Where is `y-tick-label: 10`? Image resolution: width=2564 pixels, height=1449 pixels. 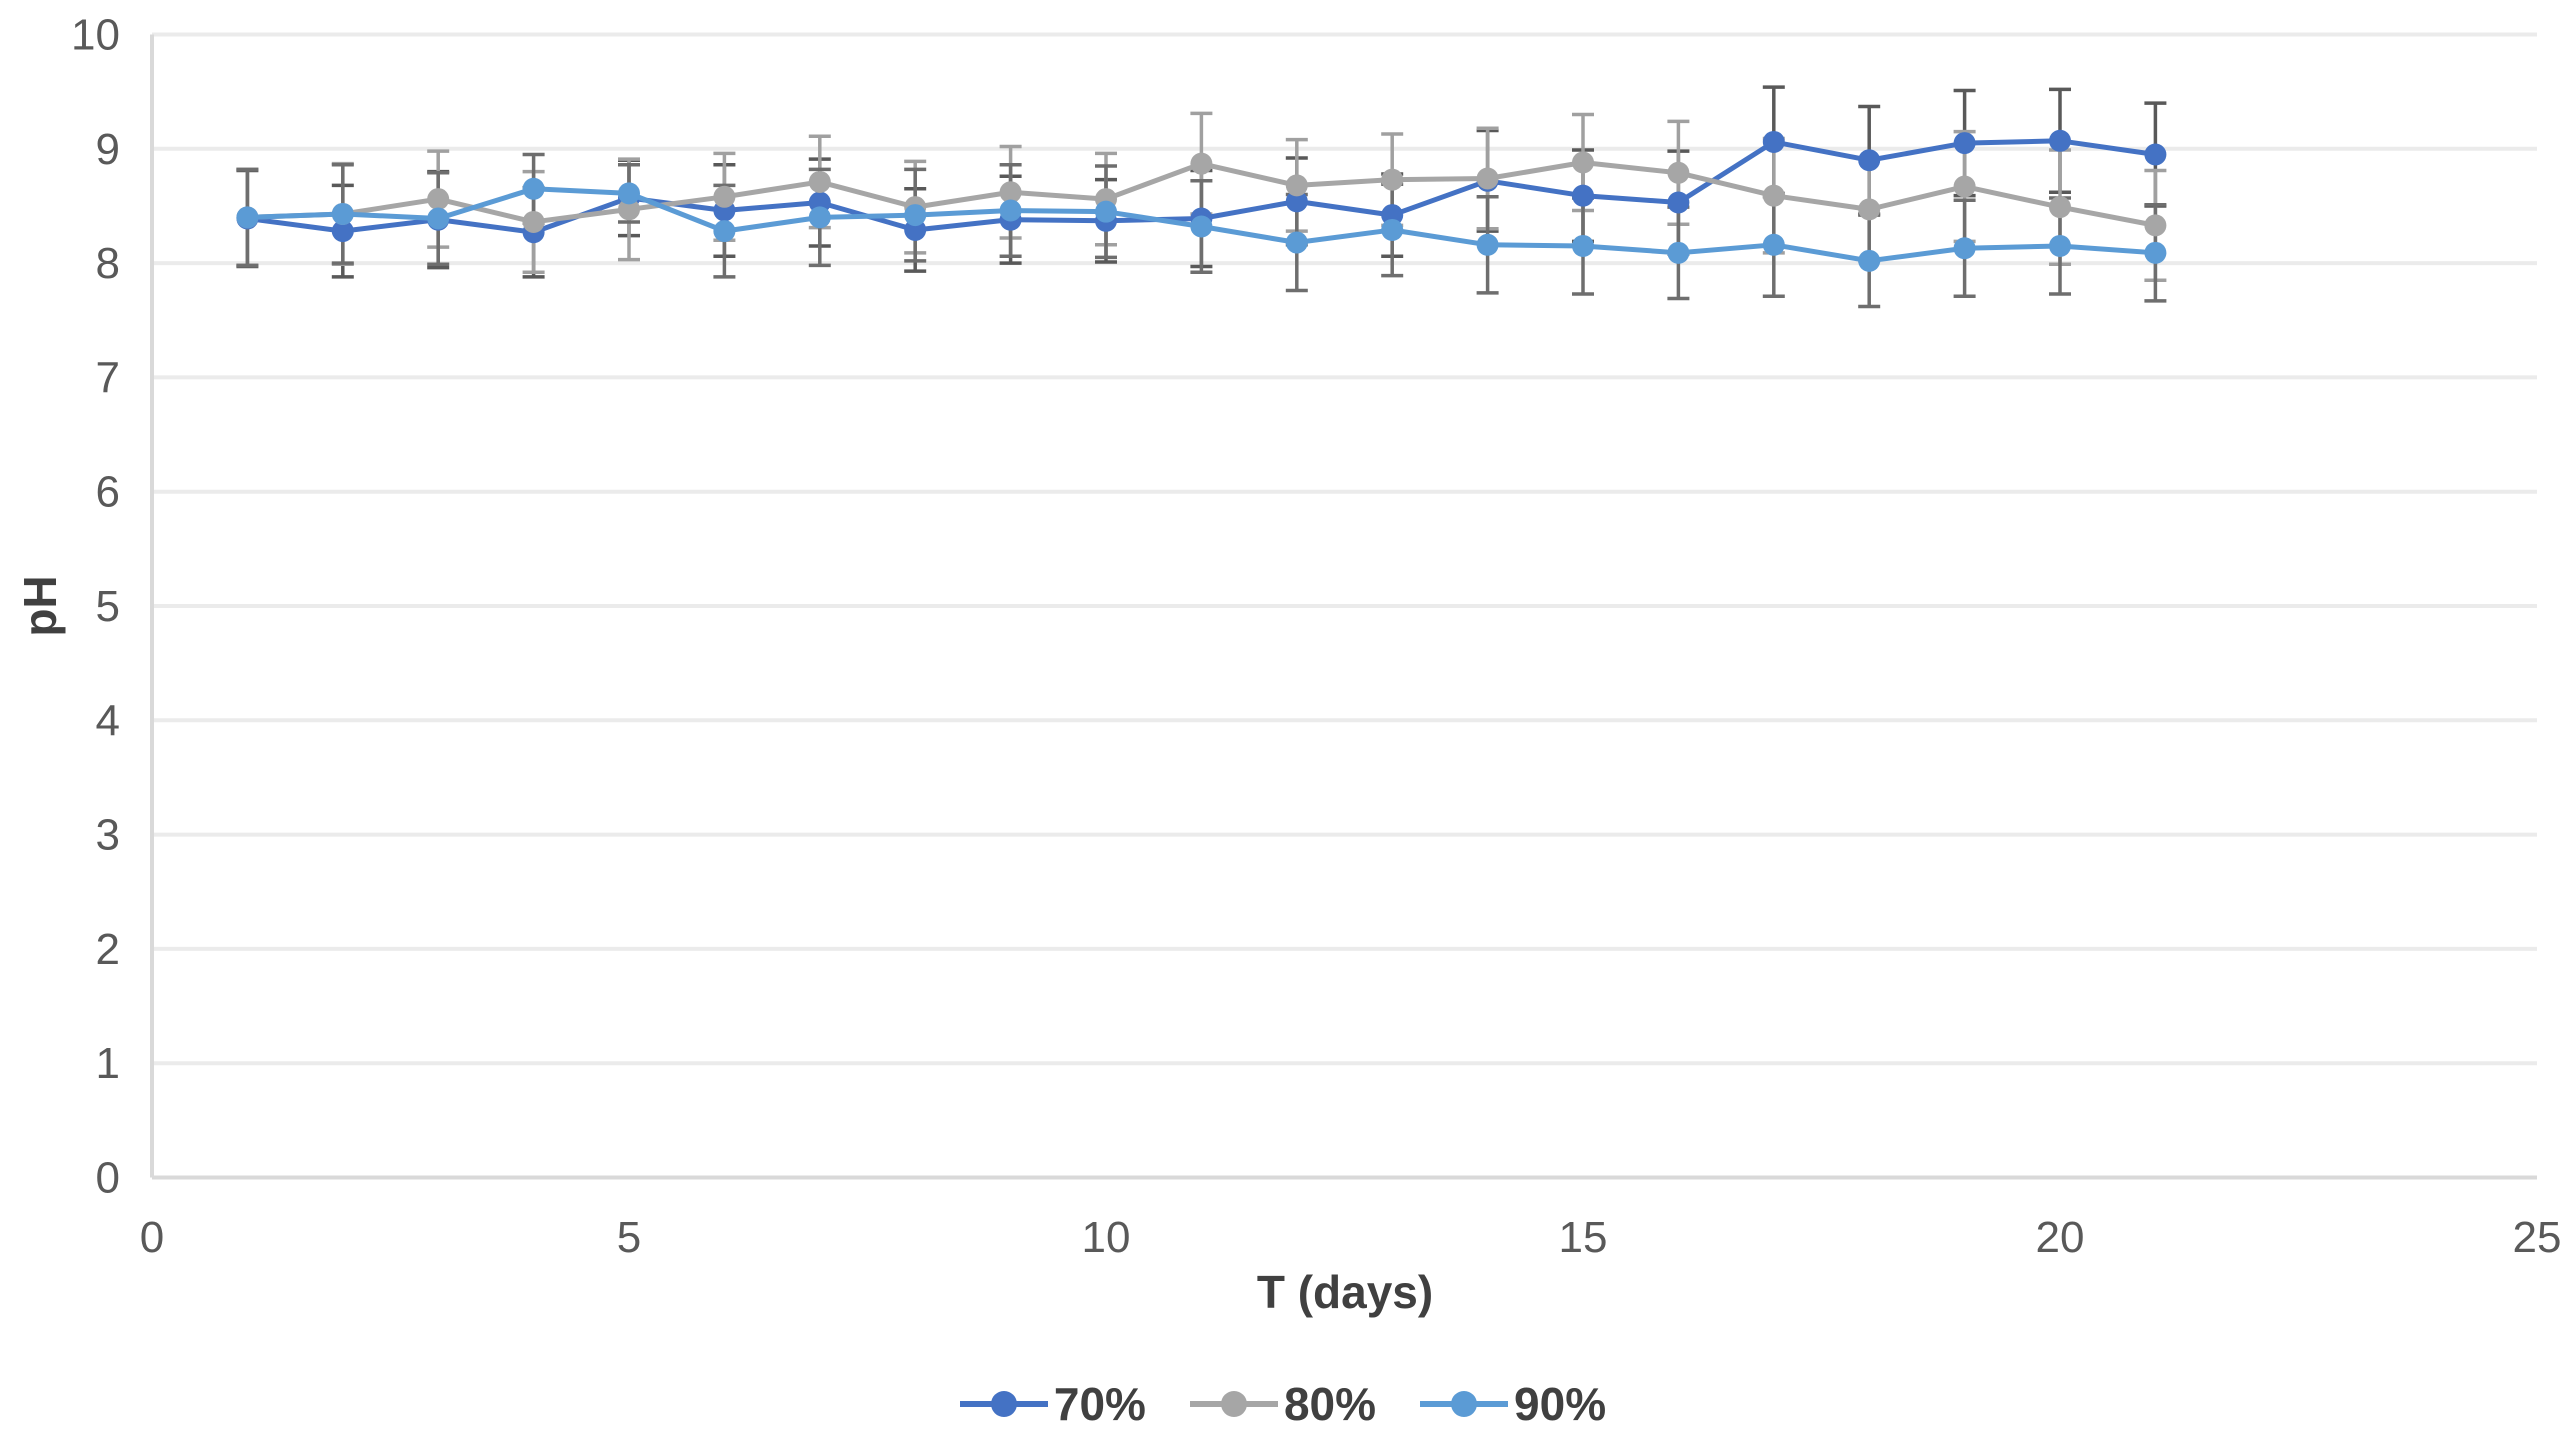 y-tick-label: 10 is located at coordinates (95, 35).